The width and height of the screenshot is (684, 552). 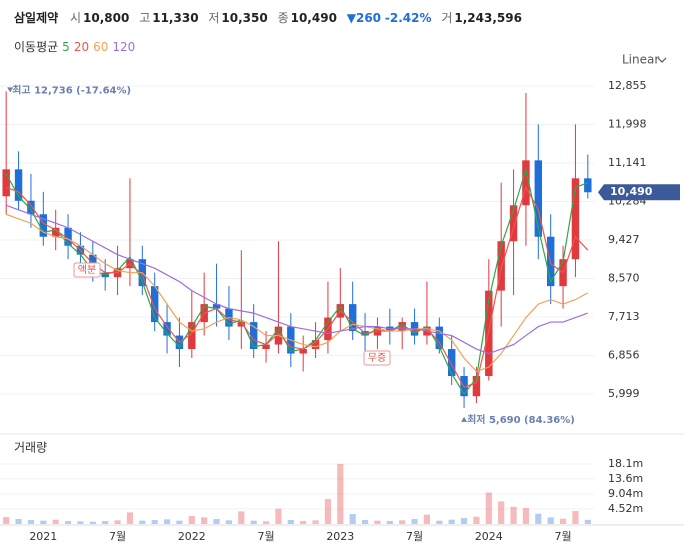 I want to click on y-tick-label: 13.6m, so click(x=625, y=478).